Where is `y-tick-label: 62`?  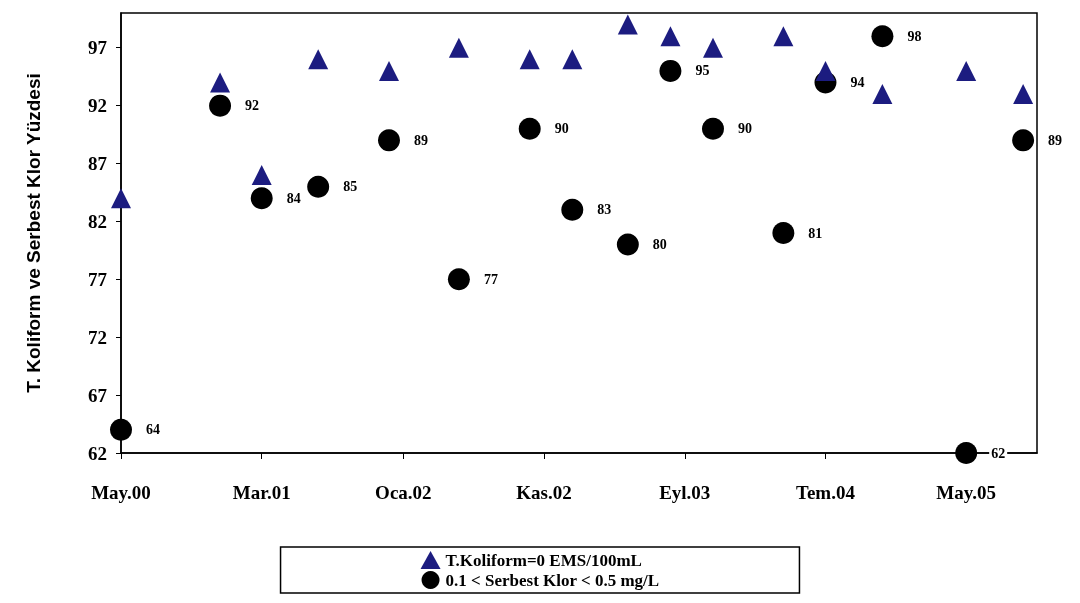 y-tick-label: 62 is located at coordinates (97, 453).